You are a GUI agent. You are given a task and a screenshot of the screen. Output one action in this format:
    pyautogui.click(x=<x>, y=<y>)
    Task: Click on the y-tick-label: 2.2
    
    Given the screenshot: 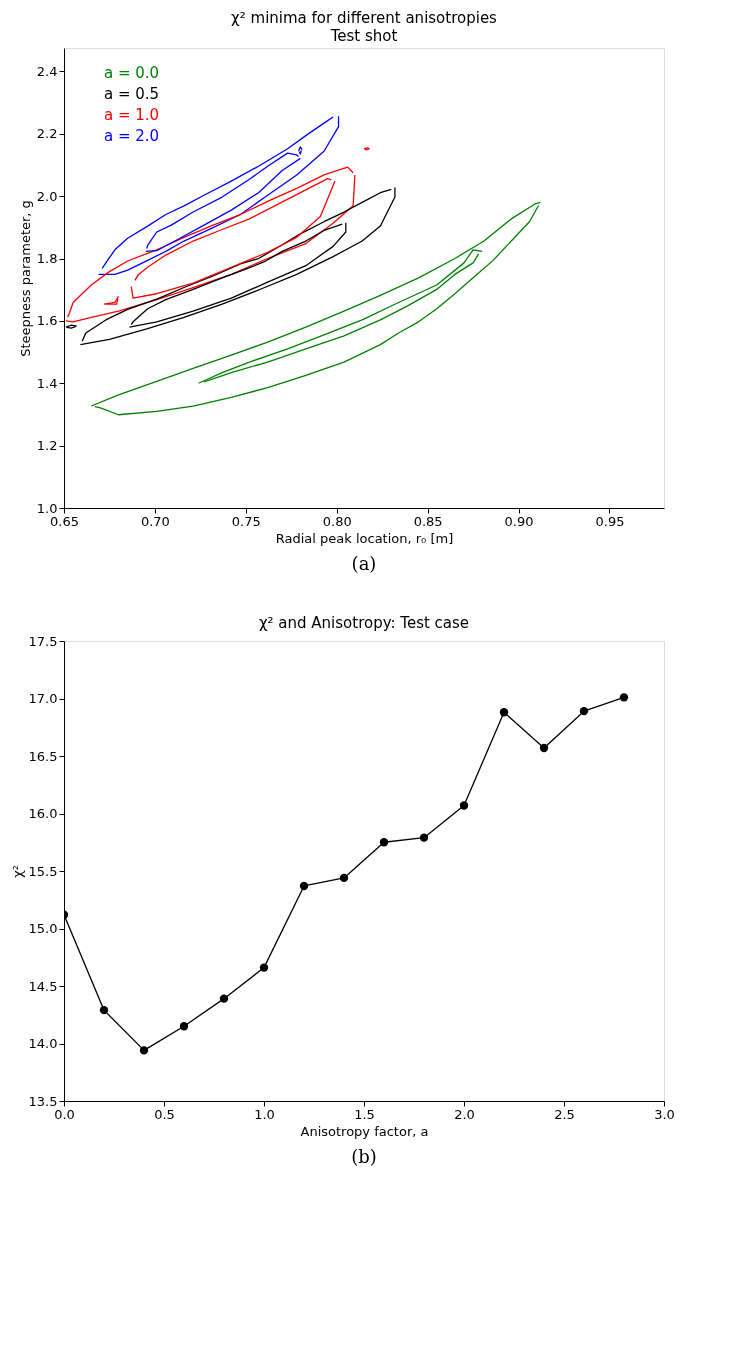 What is the action you would take?
    pyautogui.click(x=47, y=134)
    